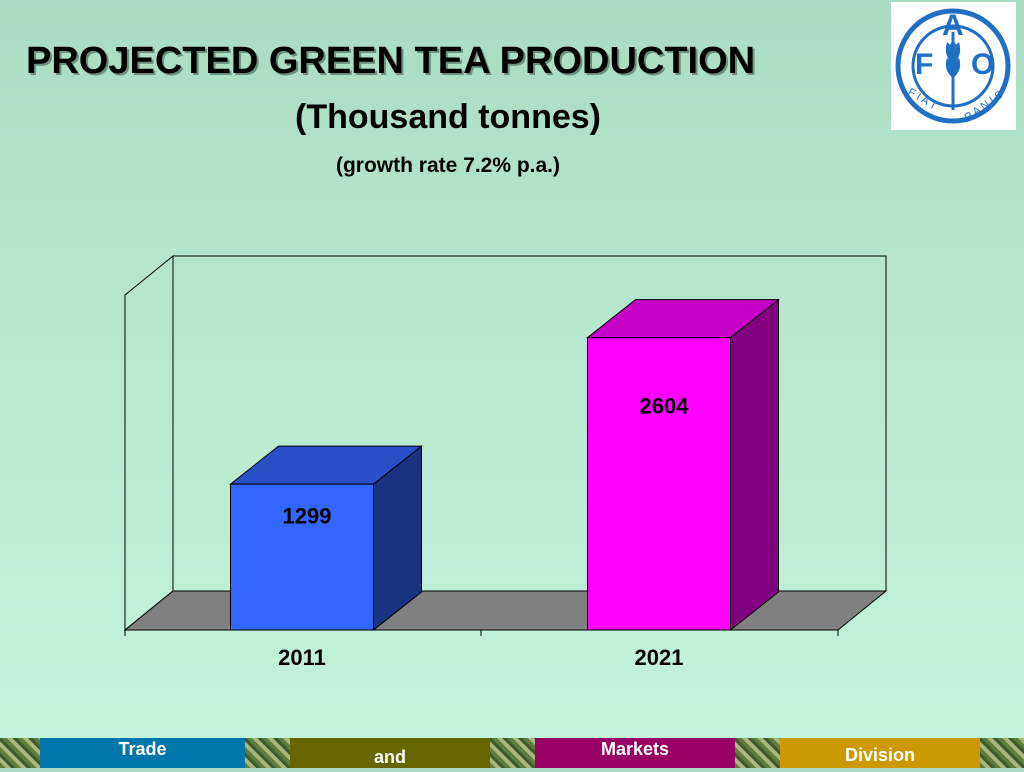 The height and width of the screenshot is (772, 1024). I want to click on footer-segment-markets: Markets, so click(635, 753).